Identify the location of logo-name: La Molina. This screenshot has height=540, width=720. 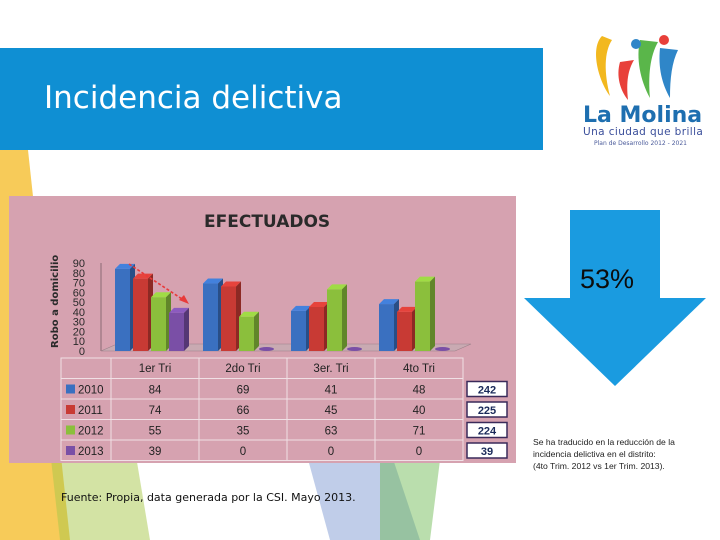
(643, 115).